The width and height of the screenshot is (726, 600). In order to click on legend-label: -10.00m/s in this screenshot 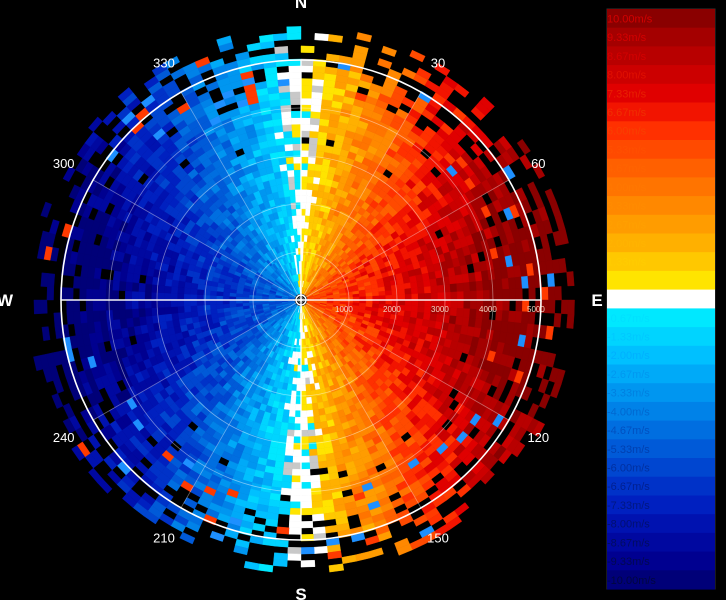, I will do `click(631, 581)`.